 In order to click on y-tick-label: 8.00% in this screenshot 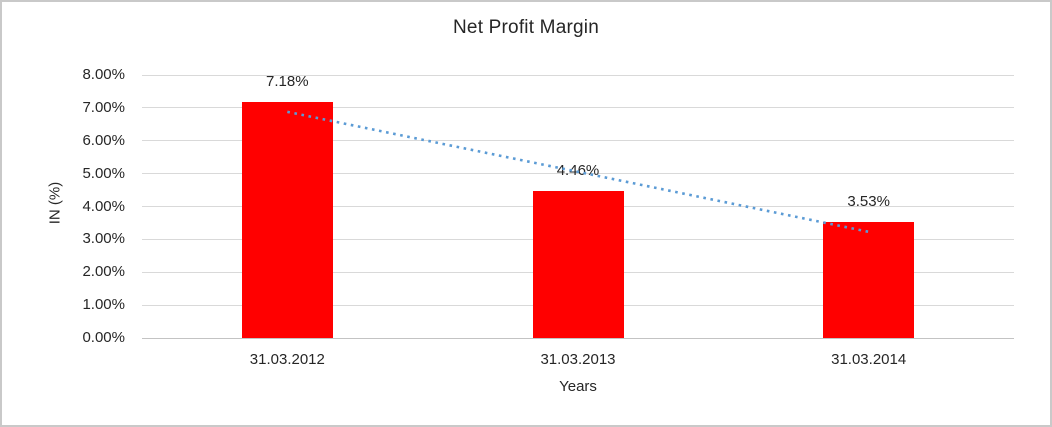, I will do `click(103, 74)`.